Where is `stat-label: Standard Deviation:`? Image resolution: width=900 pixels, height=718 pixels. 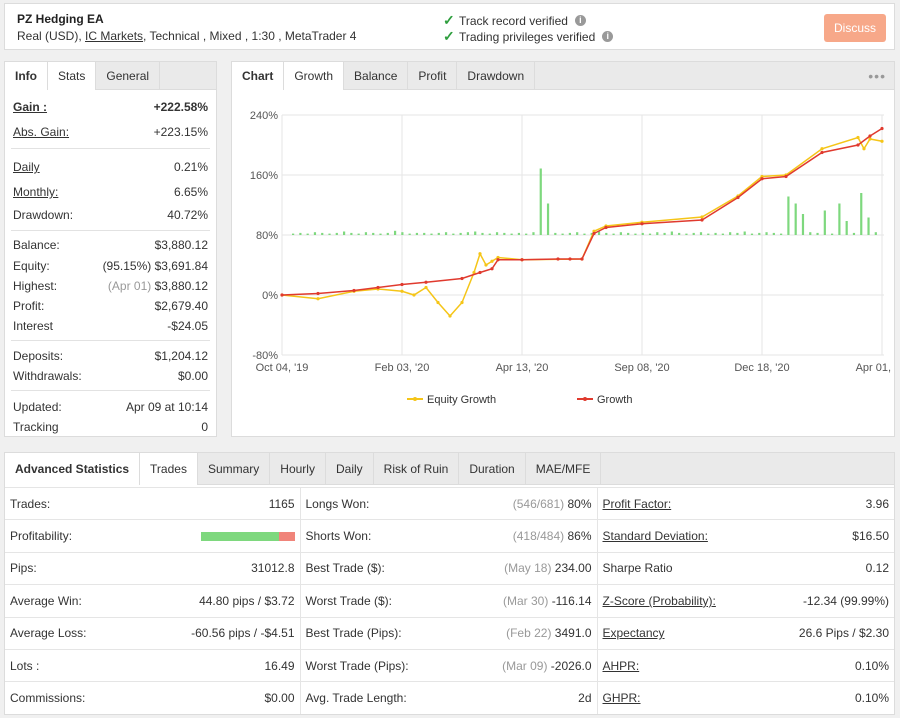 stat-label: Standard Deviation: is located at coordinates (676, 536).